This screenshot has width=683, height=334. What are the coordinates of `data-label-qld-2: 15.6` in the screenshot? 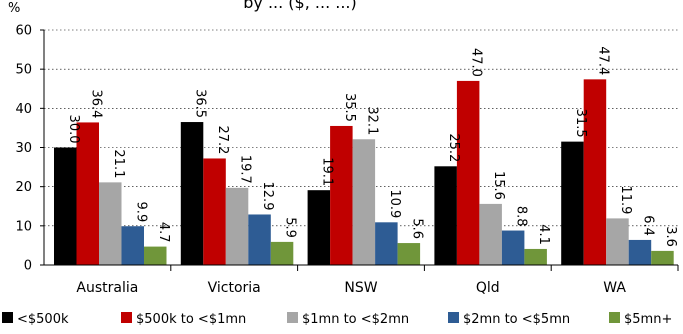 It's located at (498, 185).